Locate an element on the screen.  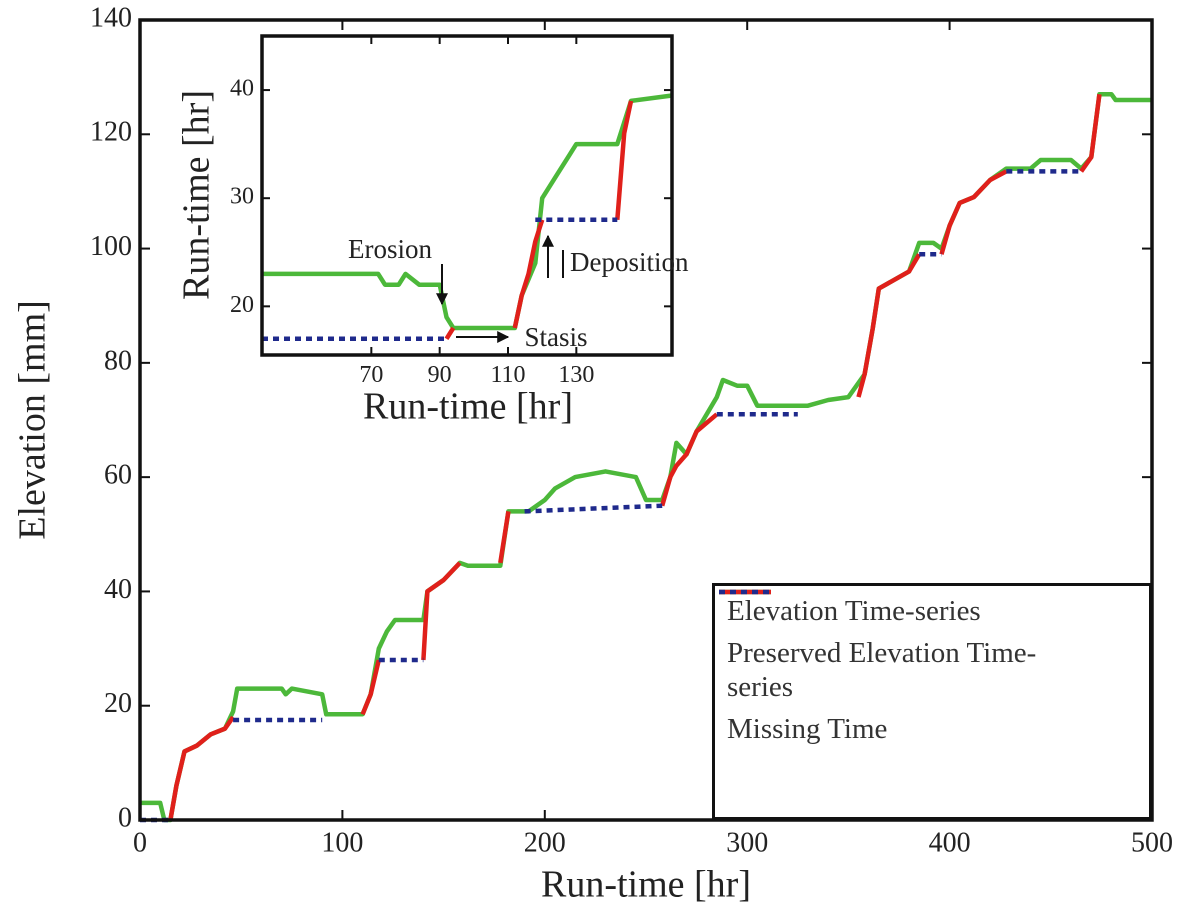
legend-label: Missing Time is located at coordinates (807, 729).